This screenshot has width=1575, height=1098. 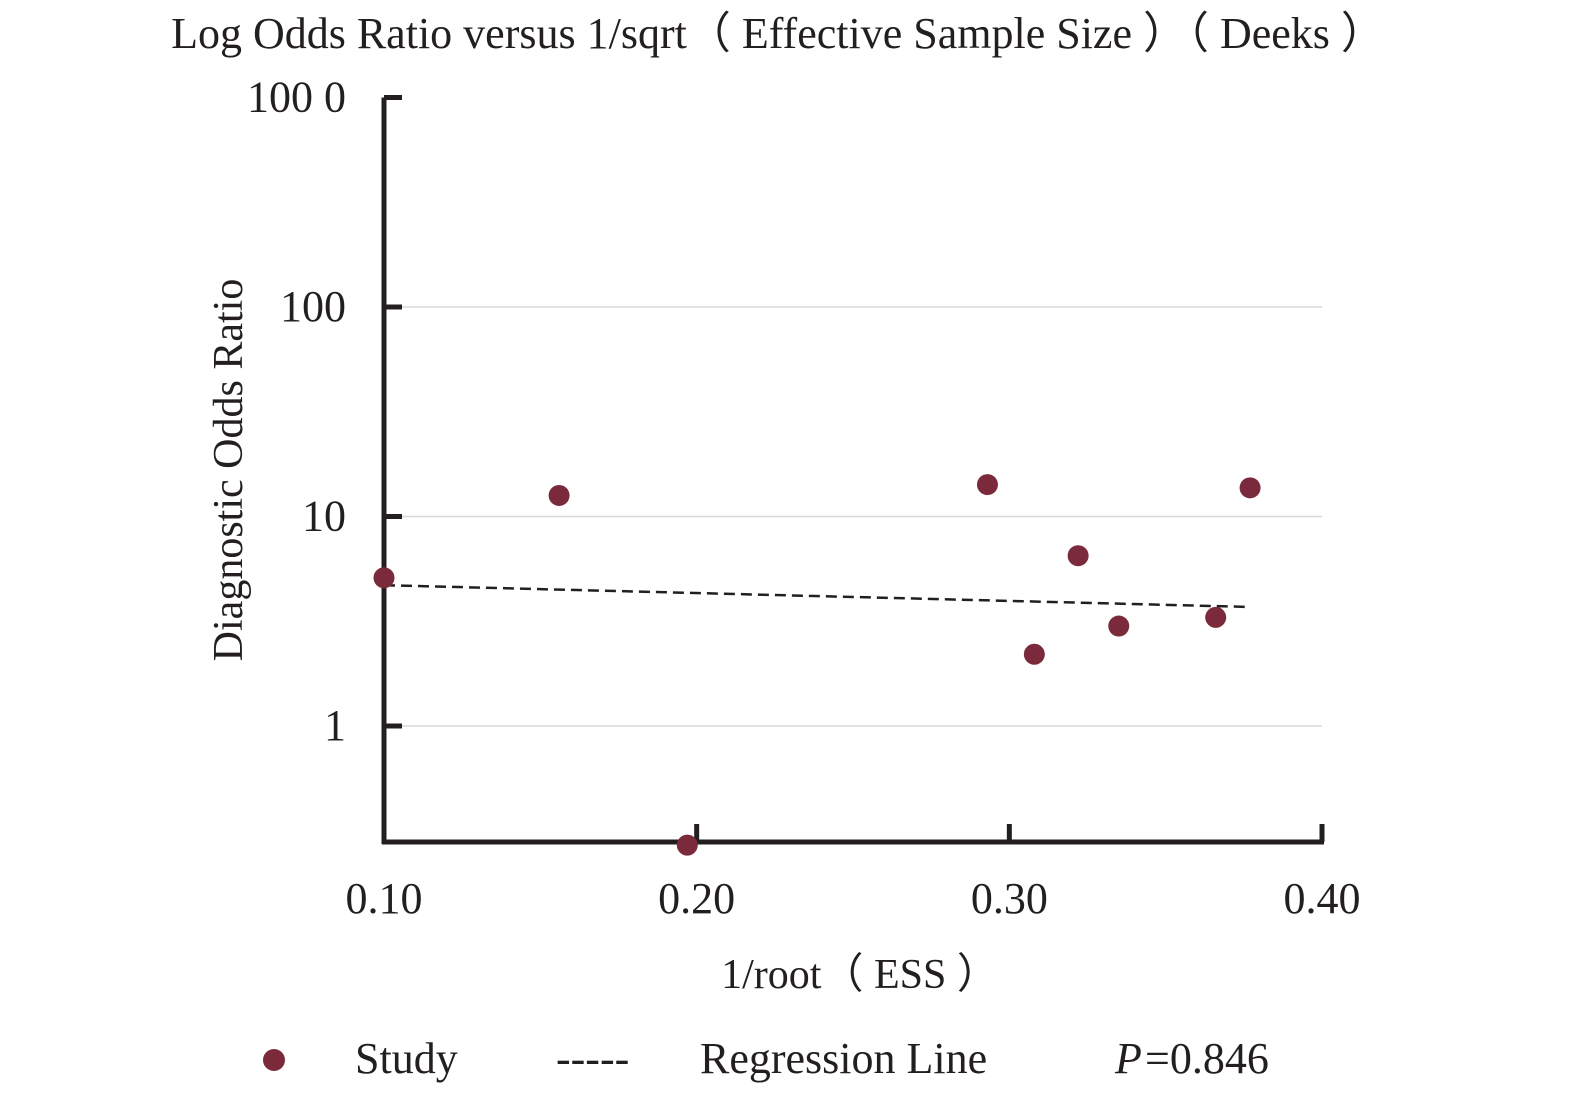 What do you see at coordinates (406, 1058) in the screenshot?
I see `legend-study-label: Study` at bounding box center [406, 1058].